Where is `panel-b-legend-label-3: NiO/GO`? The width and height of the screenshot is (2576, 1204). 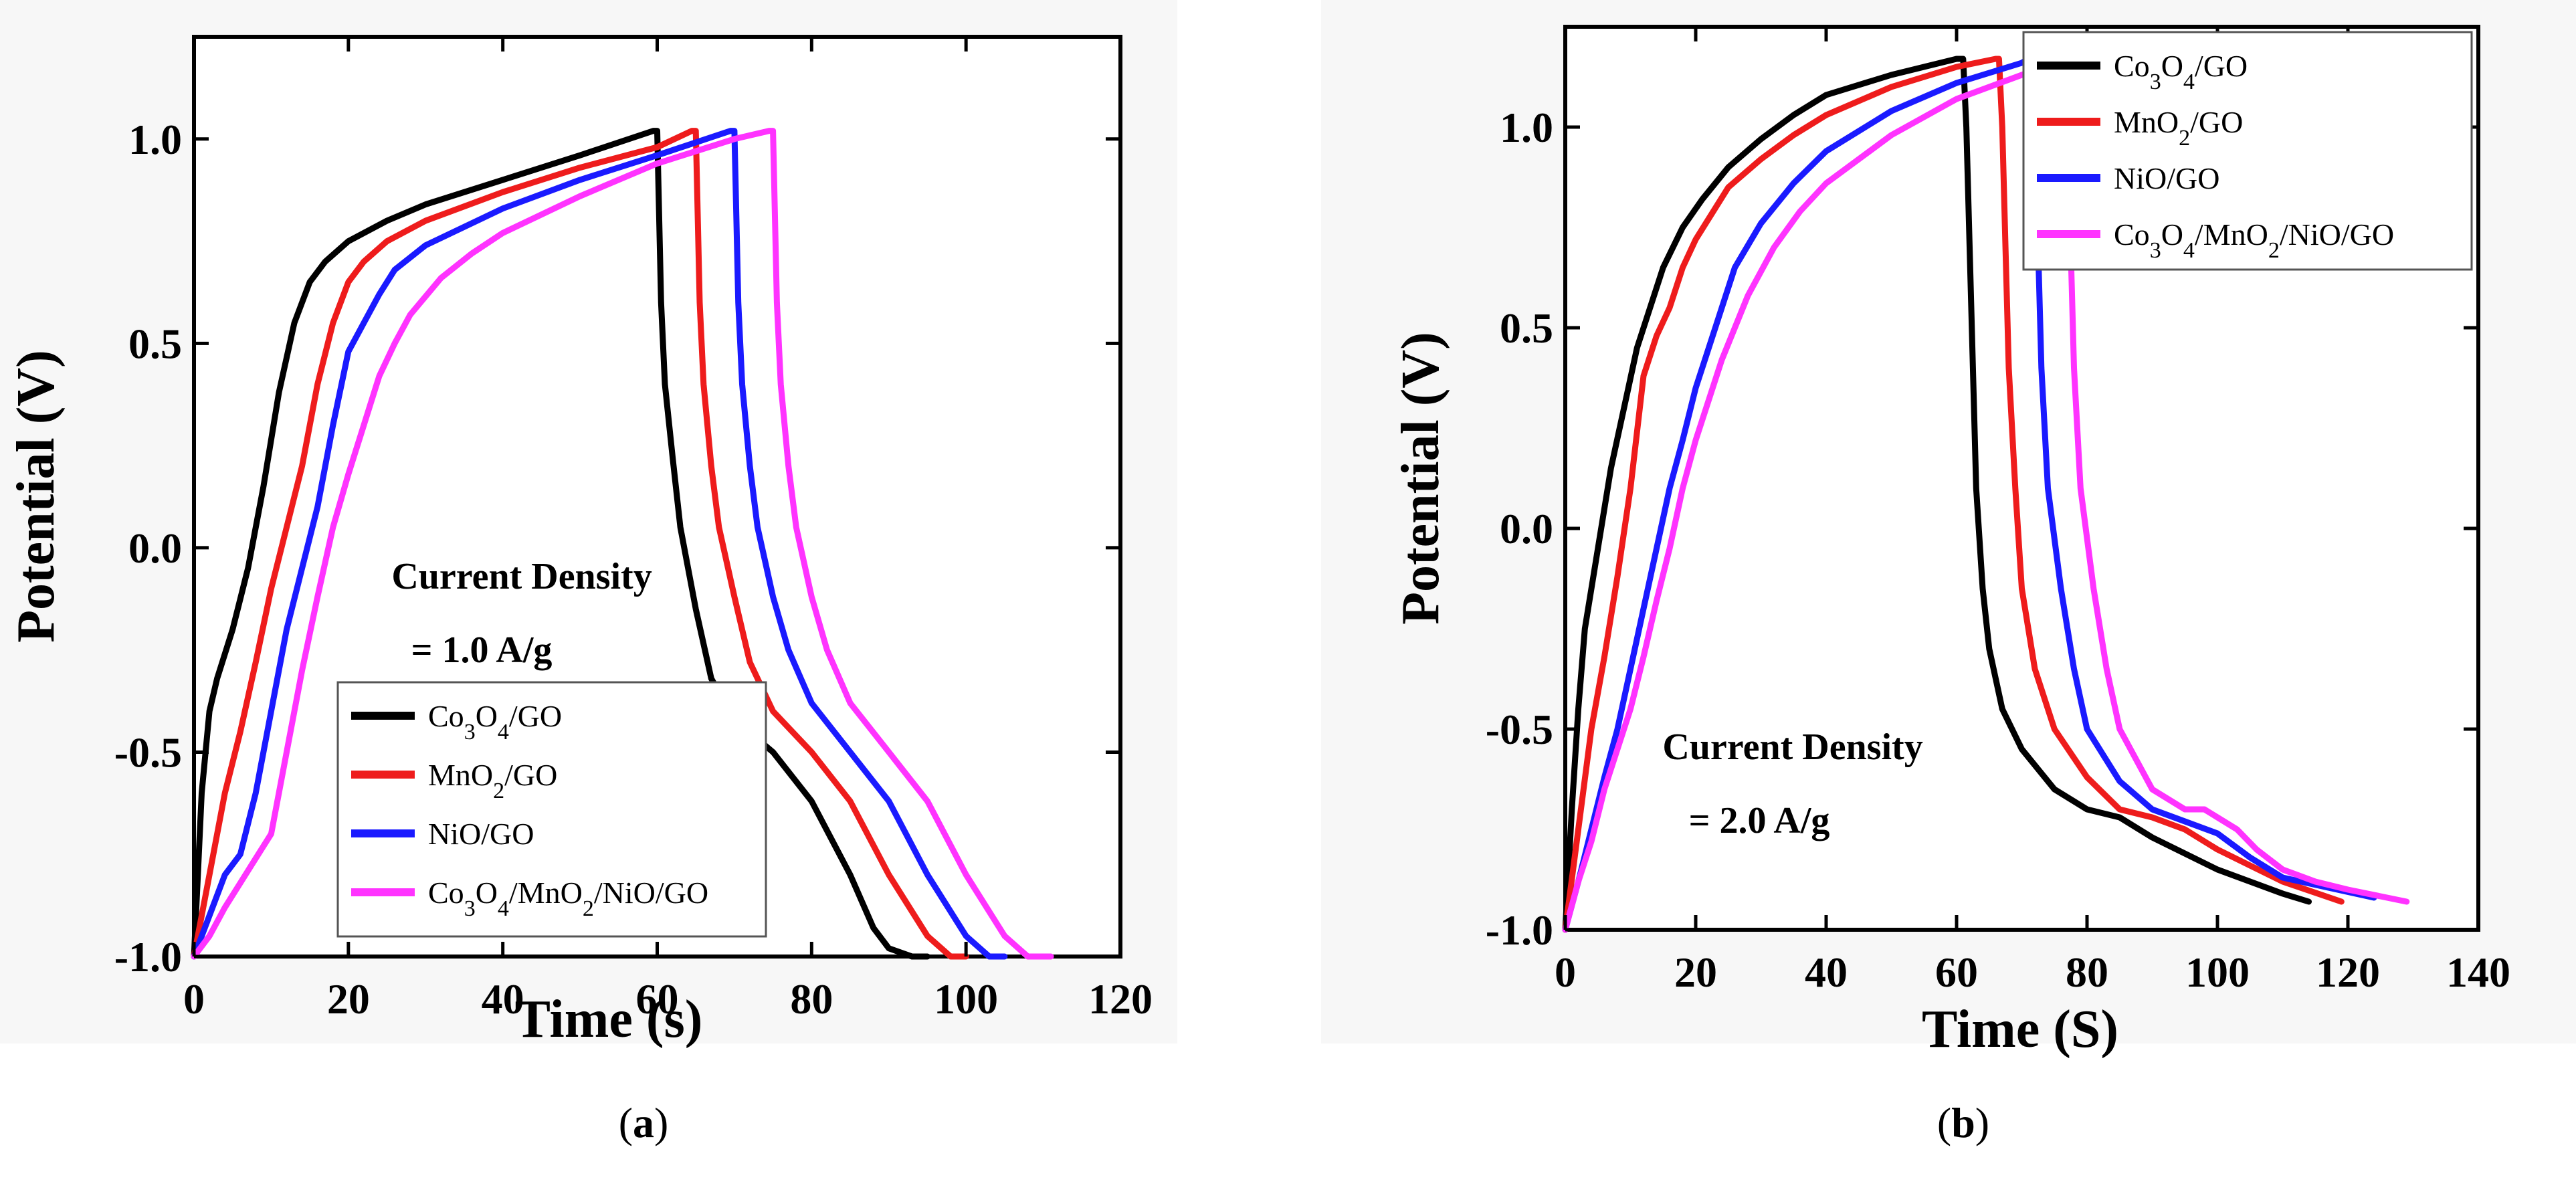
panel-b-legend-label-3: NiO/GO is located at coordinates (2166, 178).